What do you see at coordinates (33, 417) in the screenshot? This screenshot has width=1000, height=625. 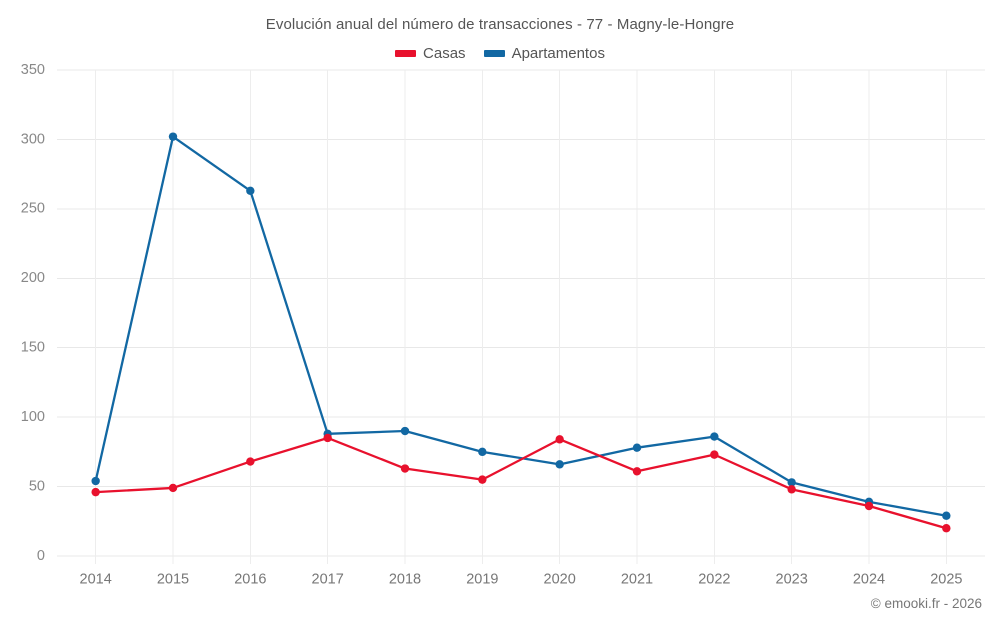 I see `y-axis-tick-label: 100` at bounding box center [33, 417].